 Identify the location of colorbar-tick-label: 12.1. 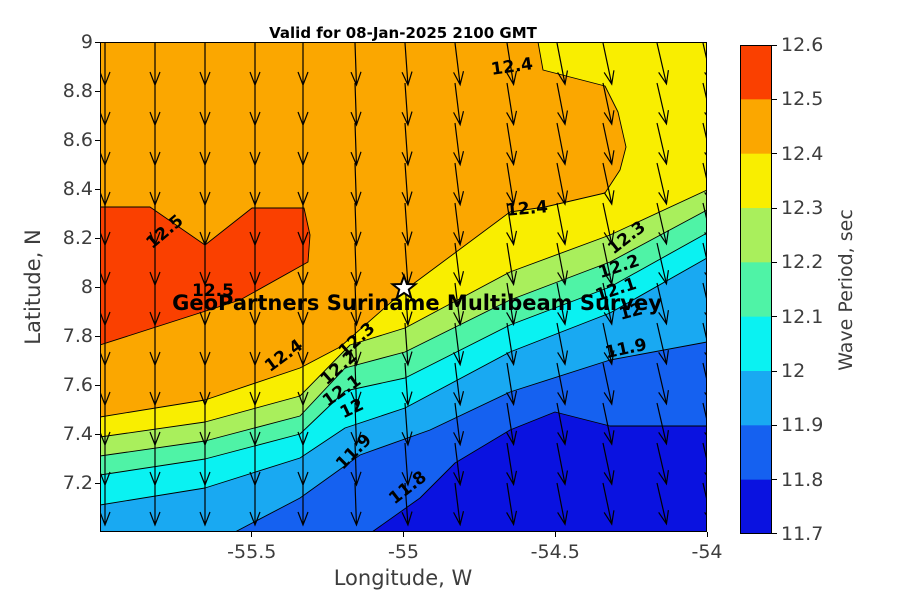
(802, 316).